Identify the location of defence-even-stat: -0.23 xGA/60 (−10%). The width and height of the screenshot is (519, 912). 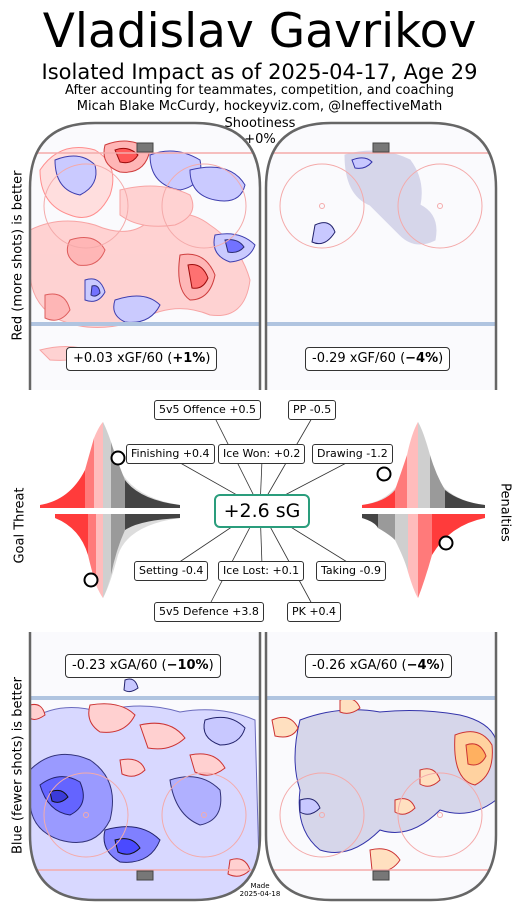
(143, 666).